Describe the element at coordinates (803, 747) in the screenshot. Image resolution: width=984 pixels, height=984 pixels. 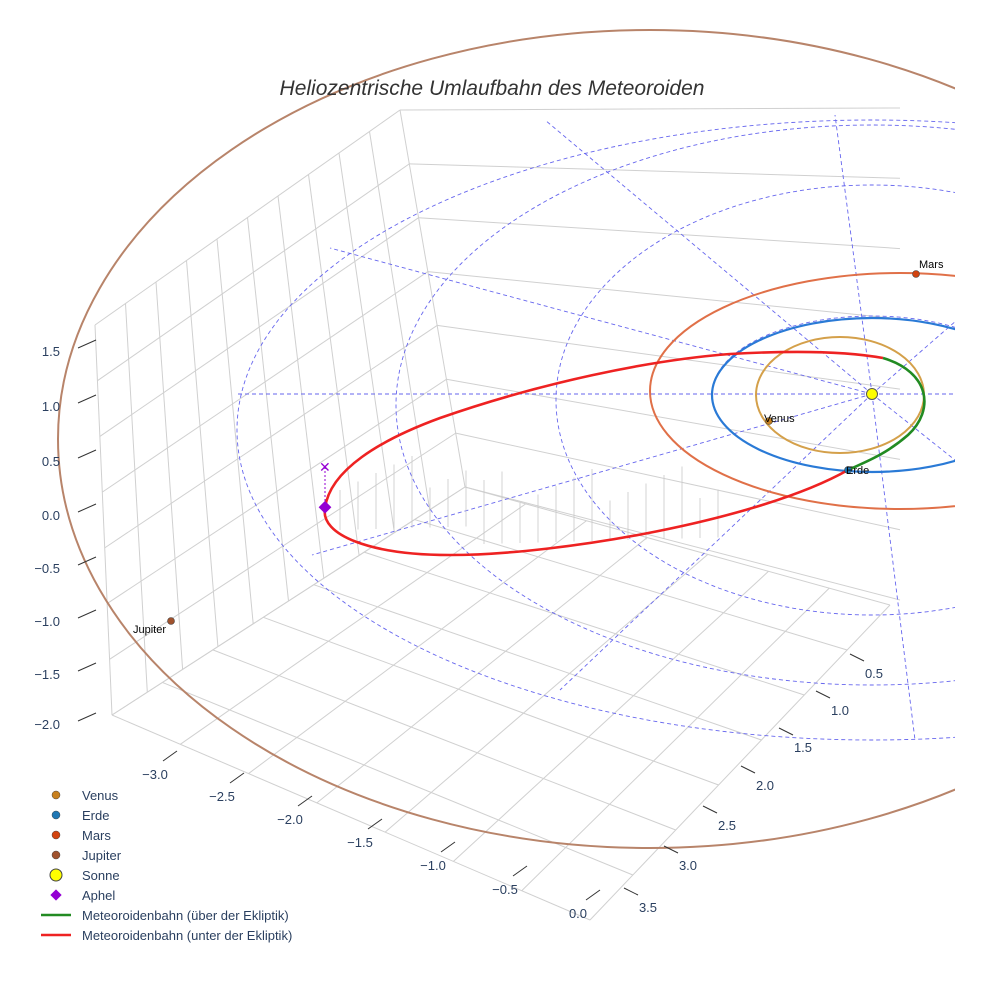
I see `y-tick-label: 1.5` at that location.